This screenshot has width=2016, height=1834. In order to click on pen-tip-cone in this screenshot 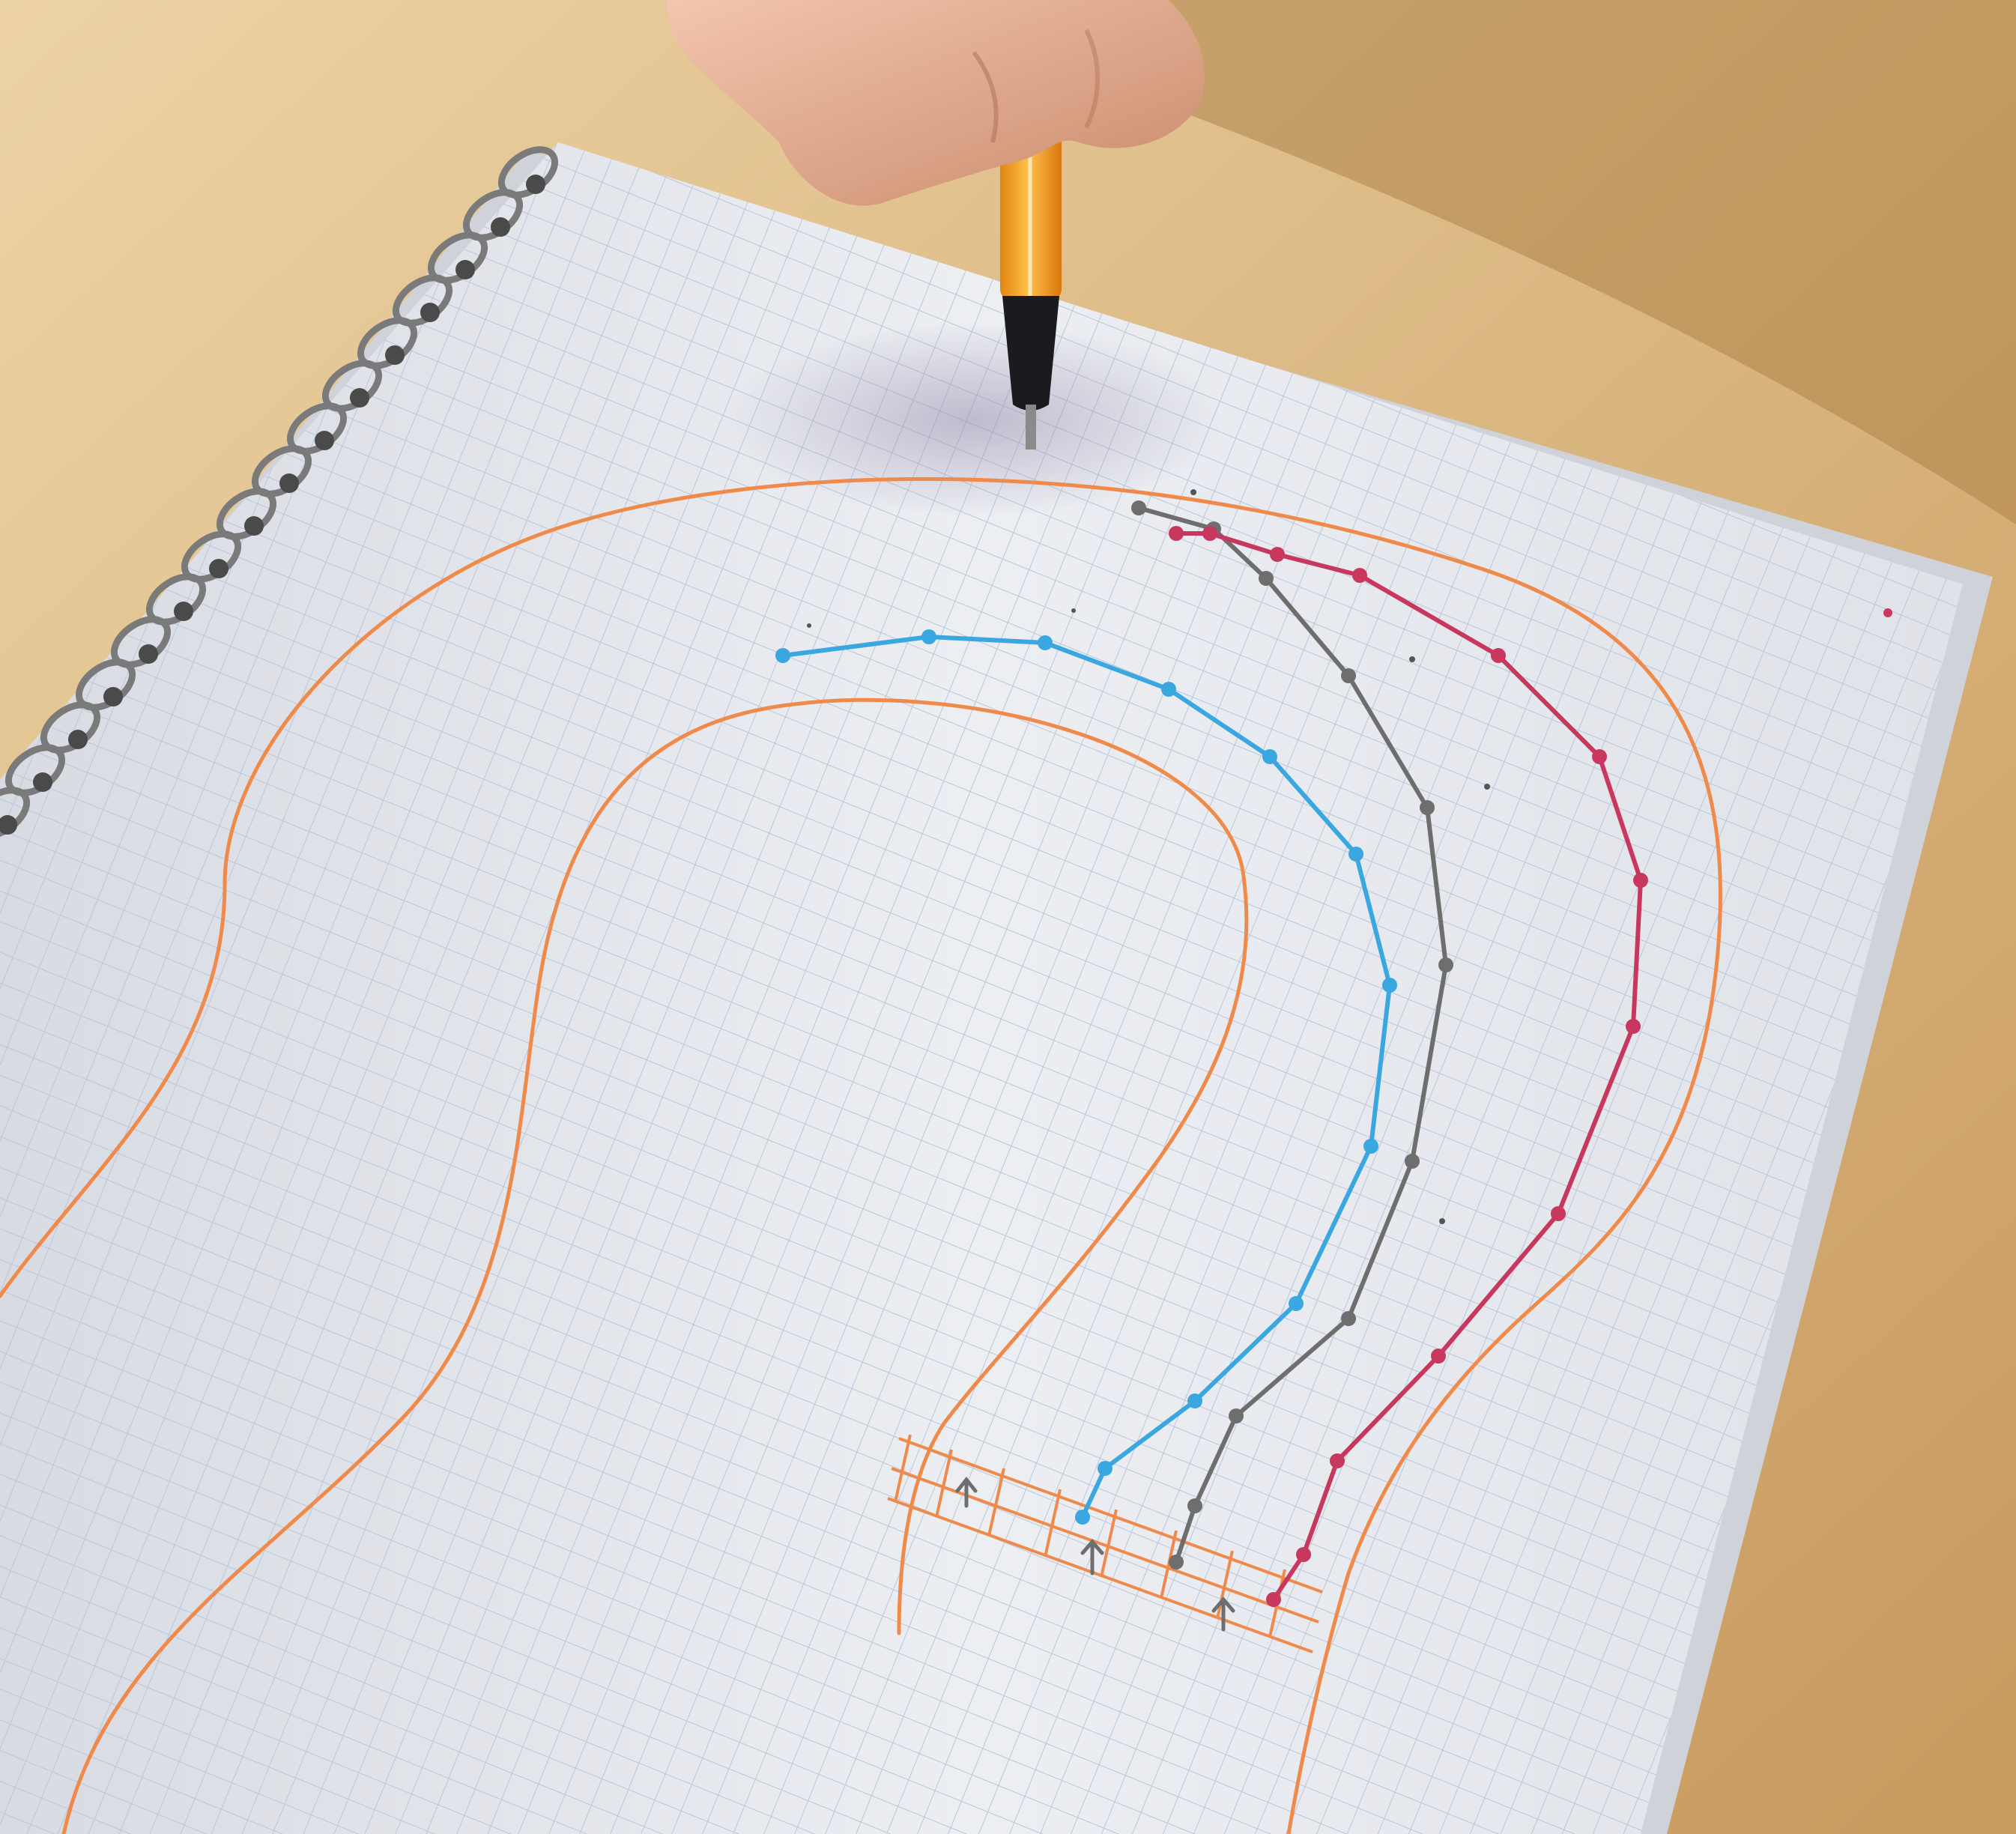, I will do `click(1030, 353)`.